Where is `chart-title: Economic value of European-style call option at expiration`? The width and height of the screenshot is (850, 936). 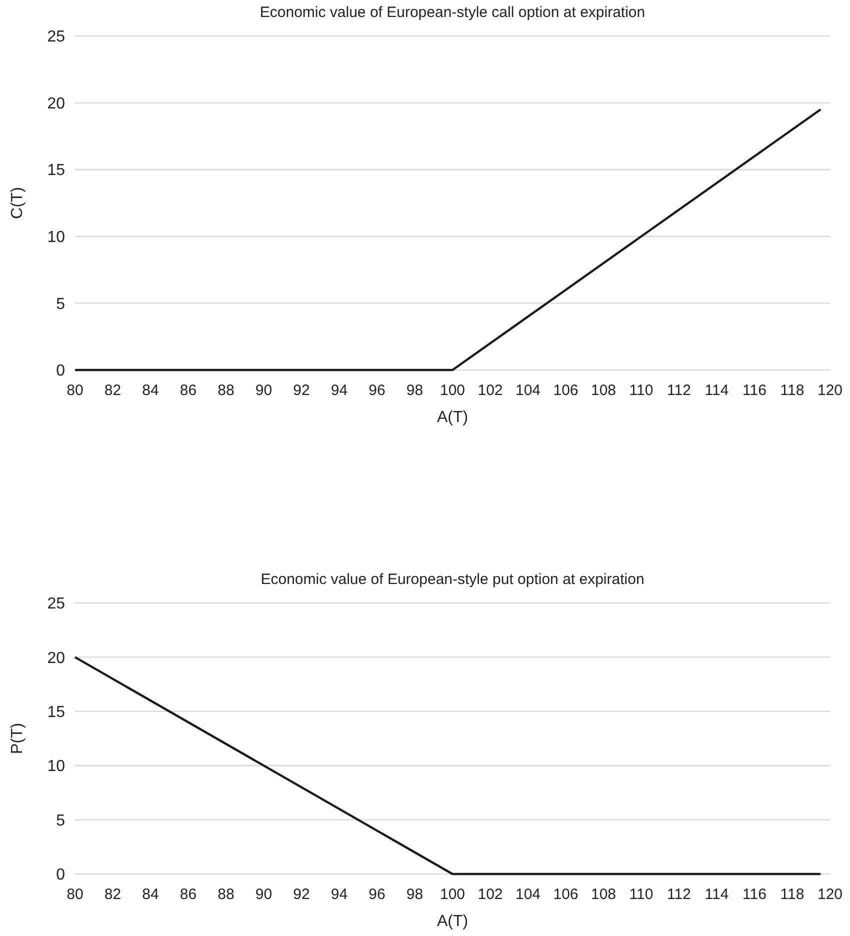 chart-title: Economic value of European-style call option at expiration is located at coordinates (453, 12).